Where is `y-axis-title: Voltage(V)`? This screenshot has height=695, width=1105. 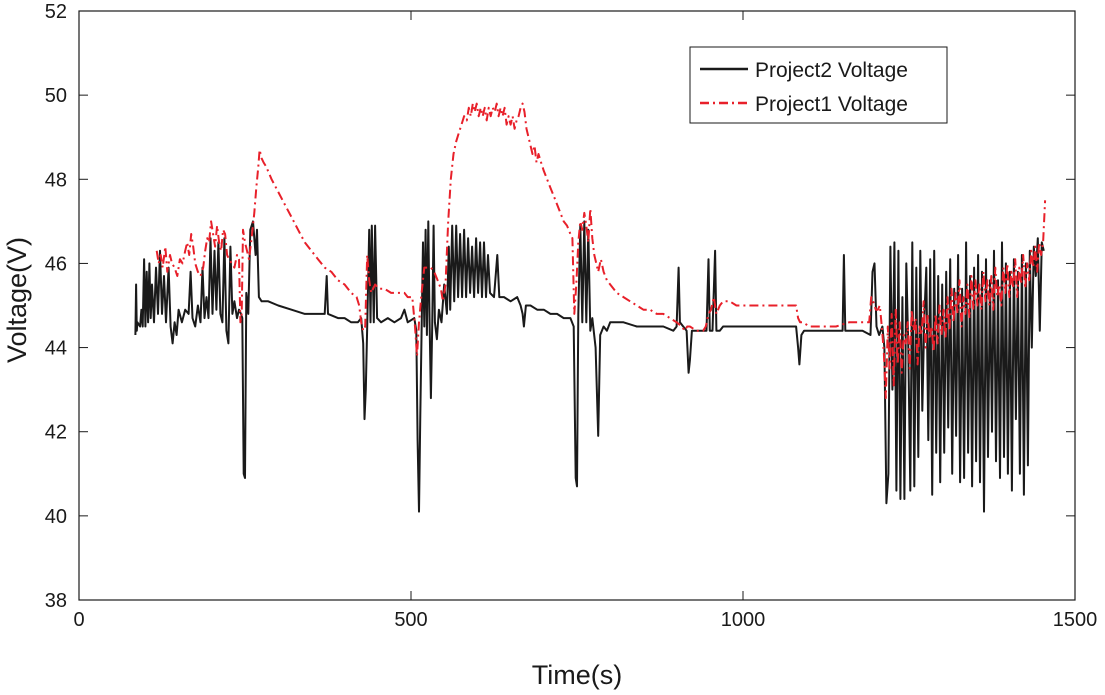 y-axis-title: Voltage(V) is located at coordinates (17, 300).